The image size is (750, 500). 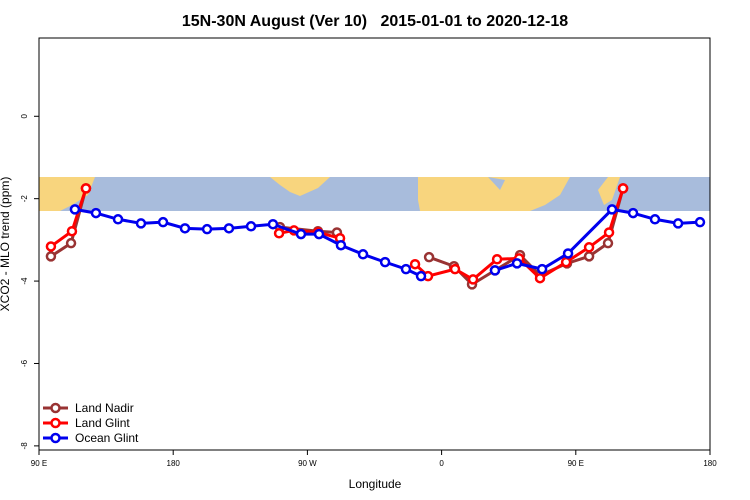 I want to click on x-tick-label: 90 W, so click(x=307, y=463).